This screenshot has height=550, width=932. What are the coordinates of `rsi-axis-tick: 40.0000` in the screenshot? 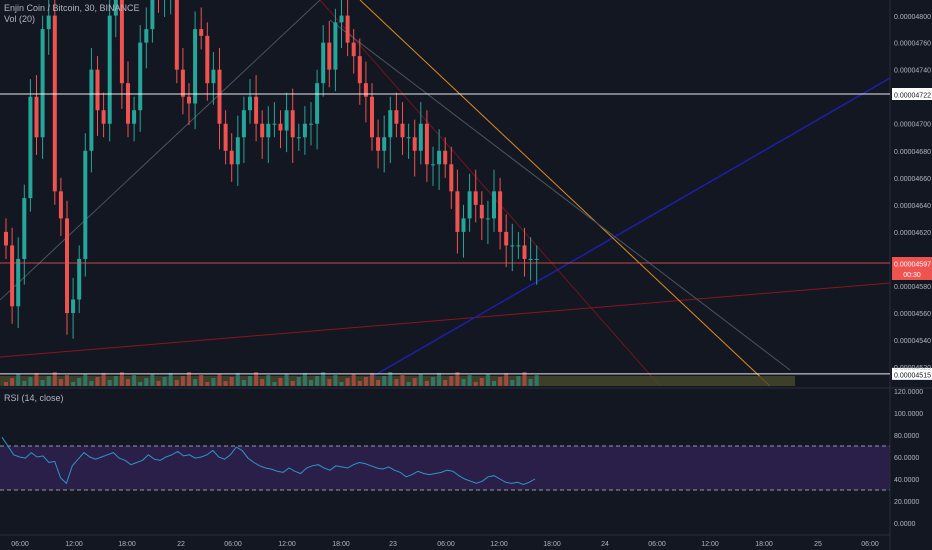 It's located at (906, 480).